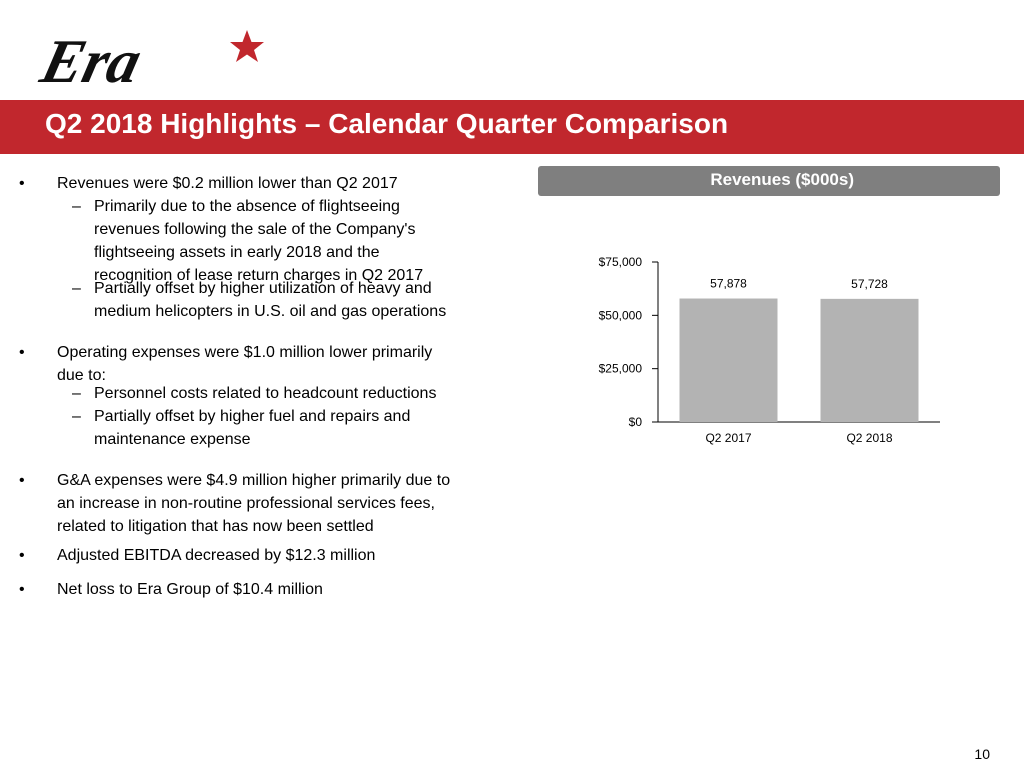 Image resolution: width=1024 pixels, height=768 pixels. I want to click on bar-data-label: 57,728, so click(869, 284).